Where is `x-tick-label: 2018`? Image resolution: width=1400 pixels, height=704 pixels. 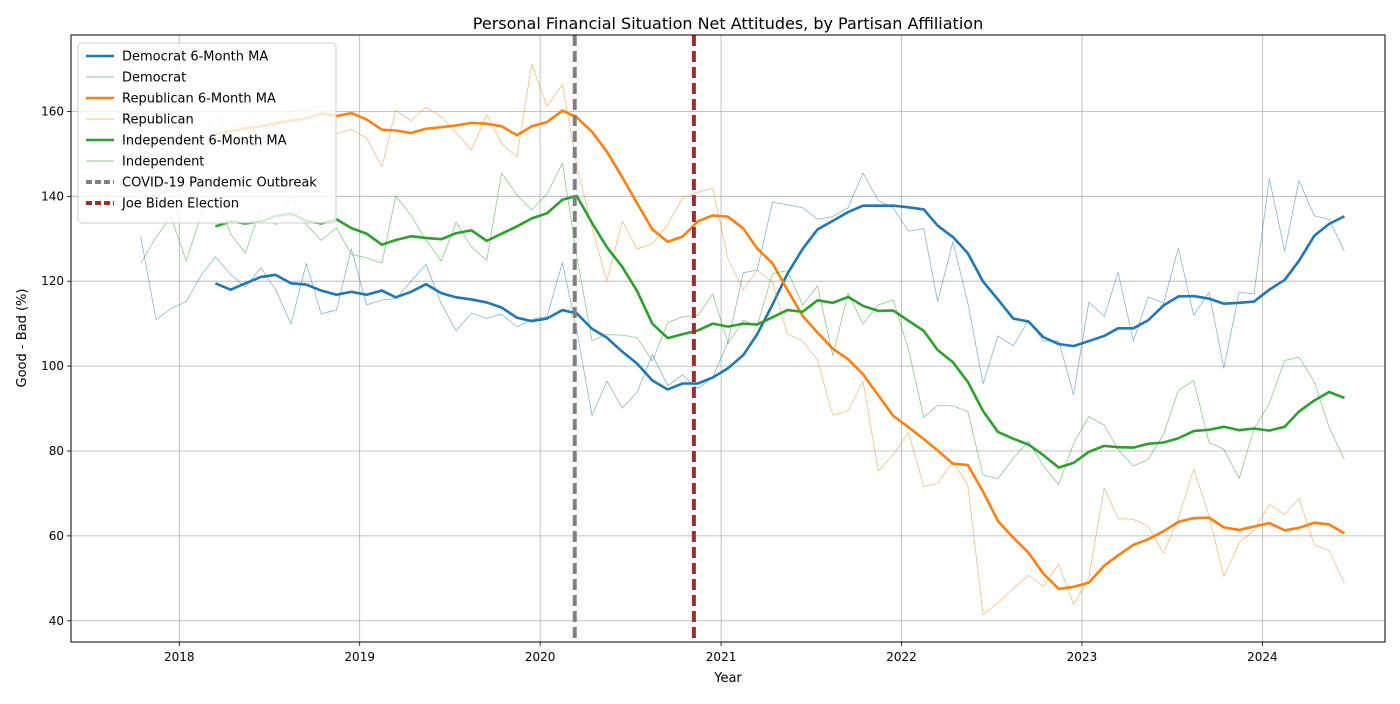 x-tick-label: 2018 is located at coordinates (179, 657).